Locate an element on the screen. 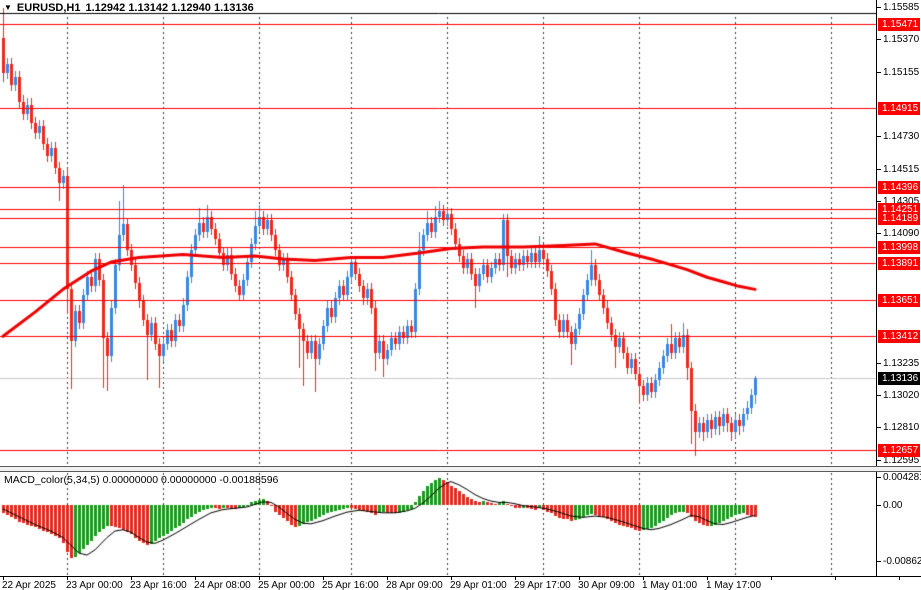  chevron-down-icon: ▼ is located at coordinates (8, 7).